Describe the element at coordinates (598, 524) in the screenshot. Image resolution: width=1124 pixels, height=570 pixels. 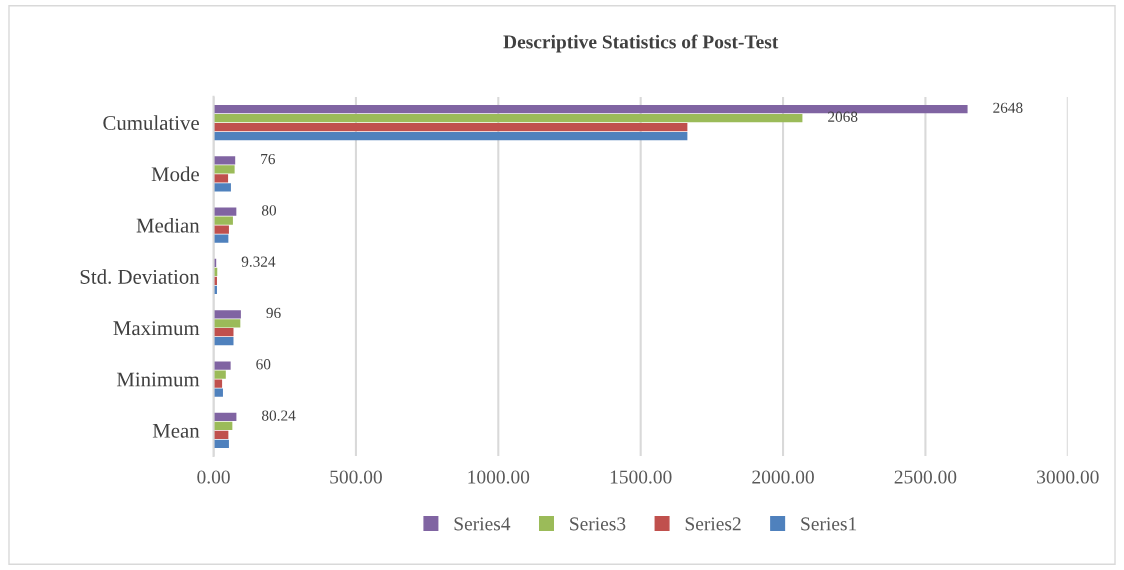
I see `legend-label: Series3` at that location.